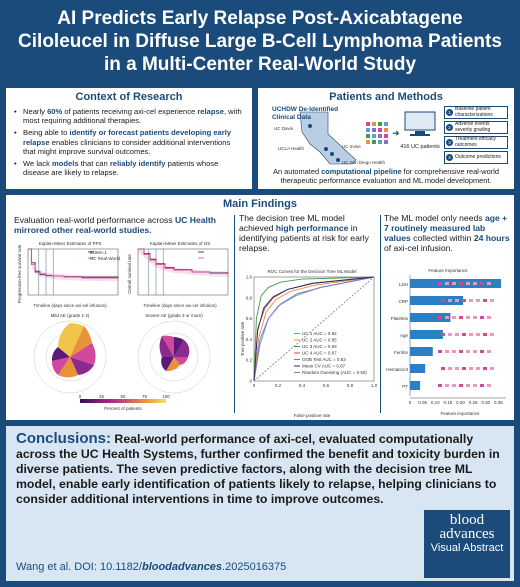 The image size is (520, 587). What do you see at coordinates (449, 127) in the screenshot?
I see `output-num: 2` at bounding box center [449, 127].